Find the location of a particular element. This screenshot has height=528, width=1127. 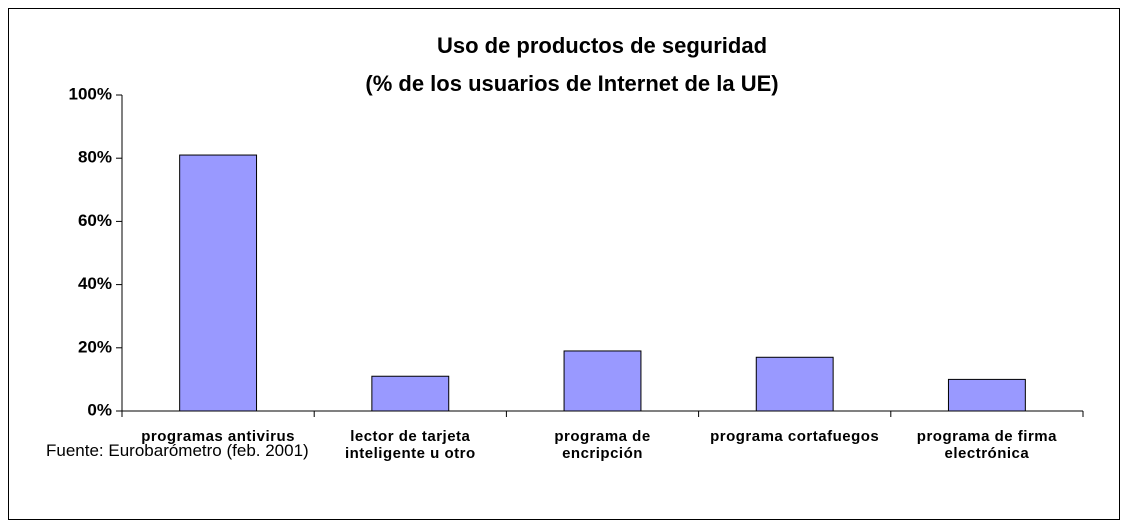

x-tick-label: programas antivirus is located at coordinates (218, 436).